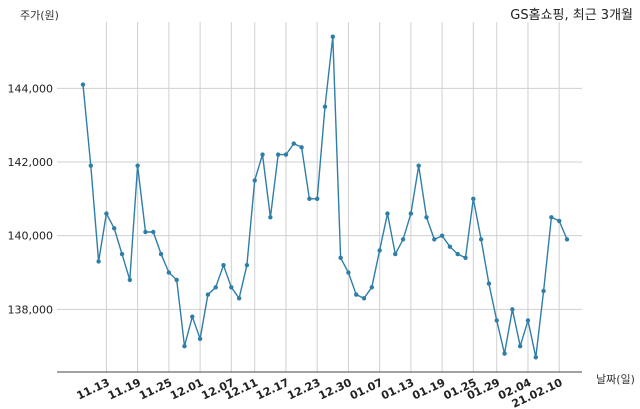  What do you see at coordinates (571, 15) in the screenshot?
I see `chart-title: GS홈쇼핑, 최근 3개월` at bounding box center [571, 15].